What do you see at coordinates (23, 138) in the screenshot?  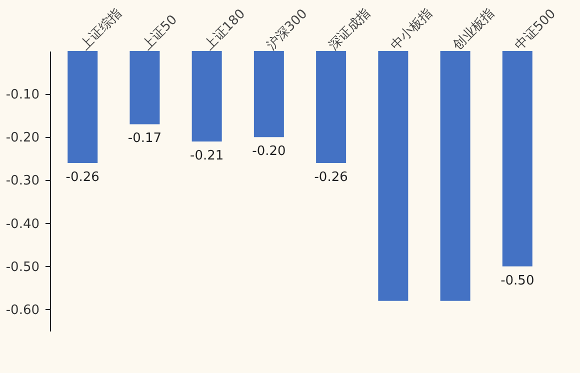 I see `y-tick-label: -0.20` at bounding box center [23, 138].